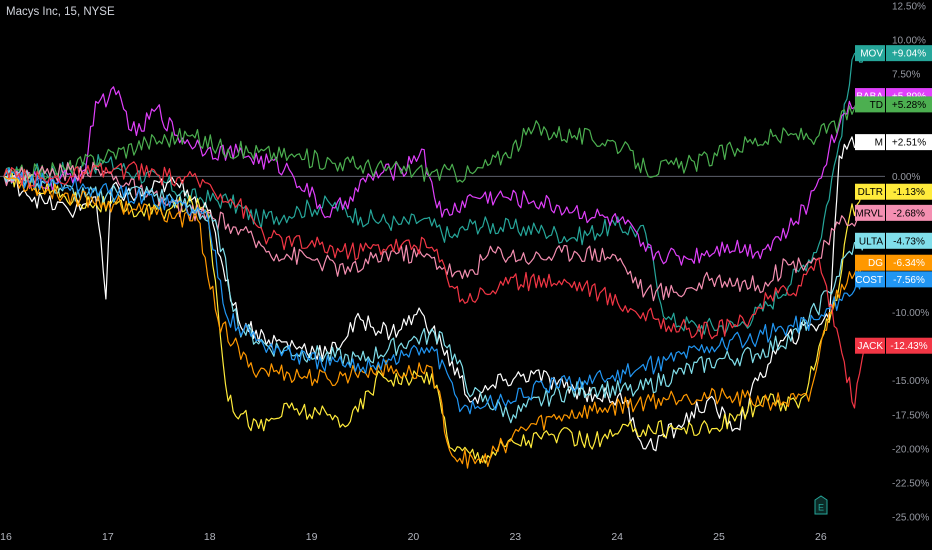 The height and width of the screenshot is (550, 932). I want to click on badge-cost: COST -7.56%, so click(893, 279).